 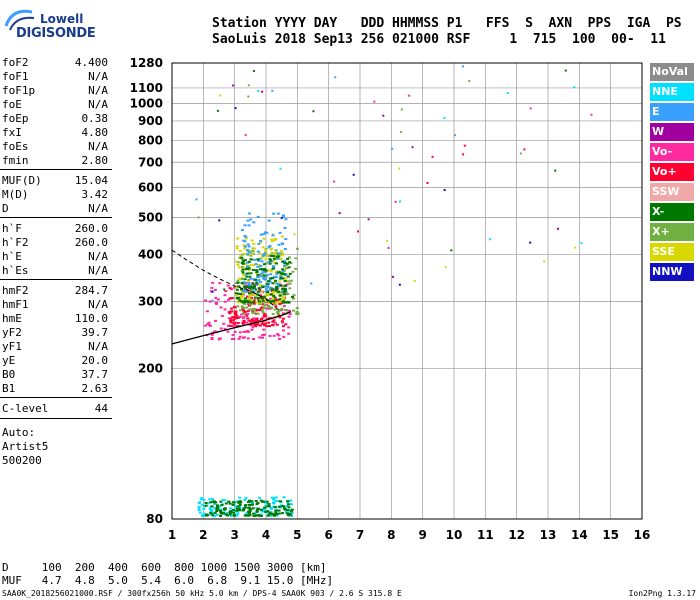 What do you see at coordinates (57, 24) in the screenshot?
I see `digisonde-logo: Lowell DIGISONDE` at bounding box center [57, 24].